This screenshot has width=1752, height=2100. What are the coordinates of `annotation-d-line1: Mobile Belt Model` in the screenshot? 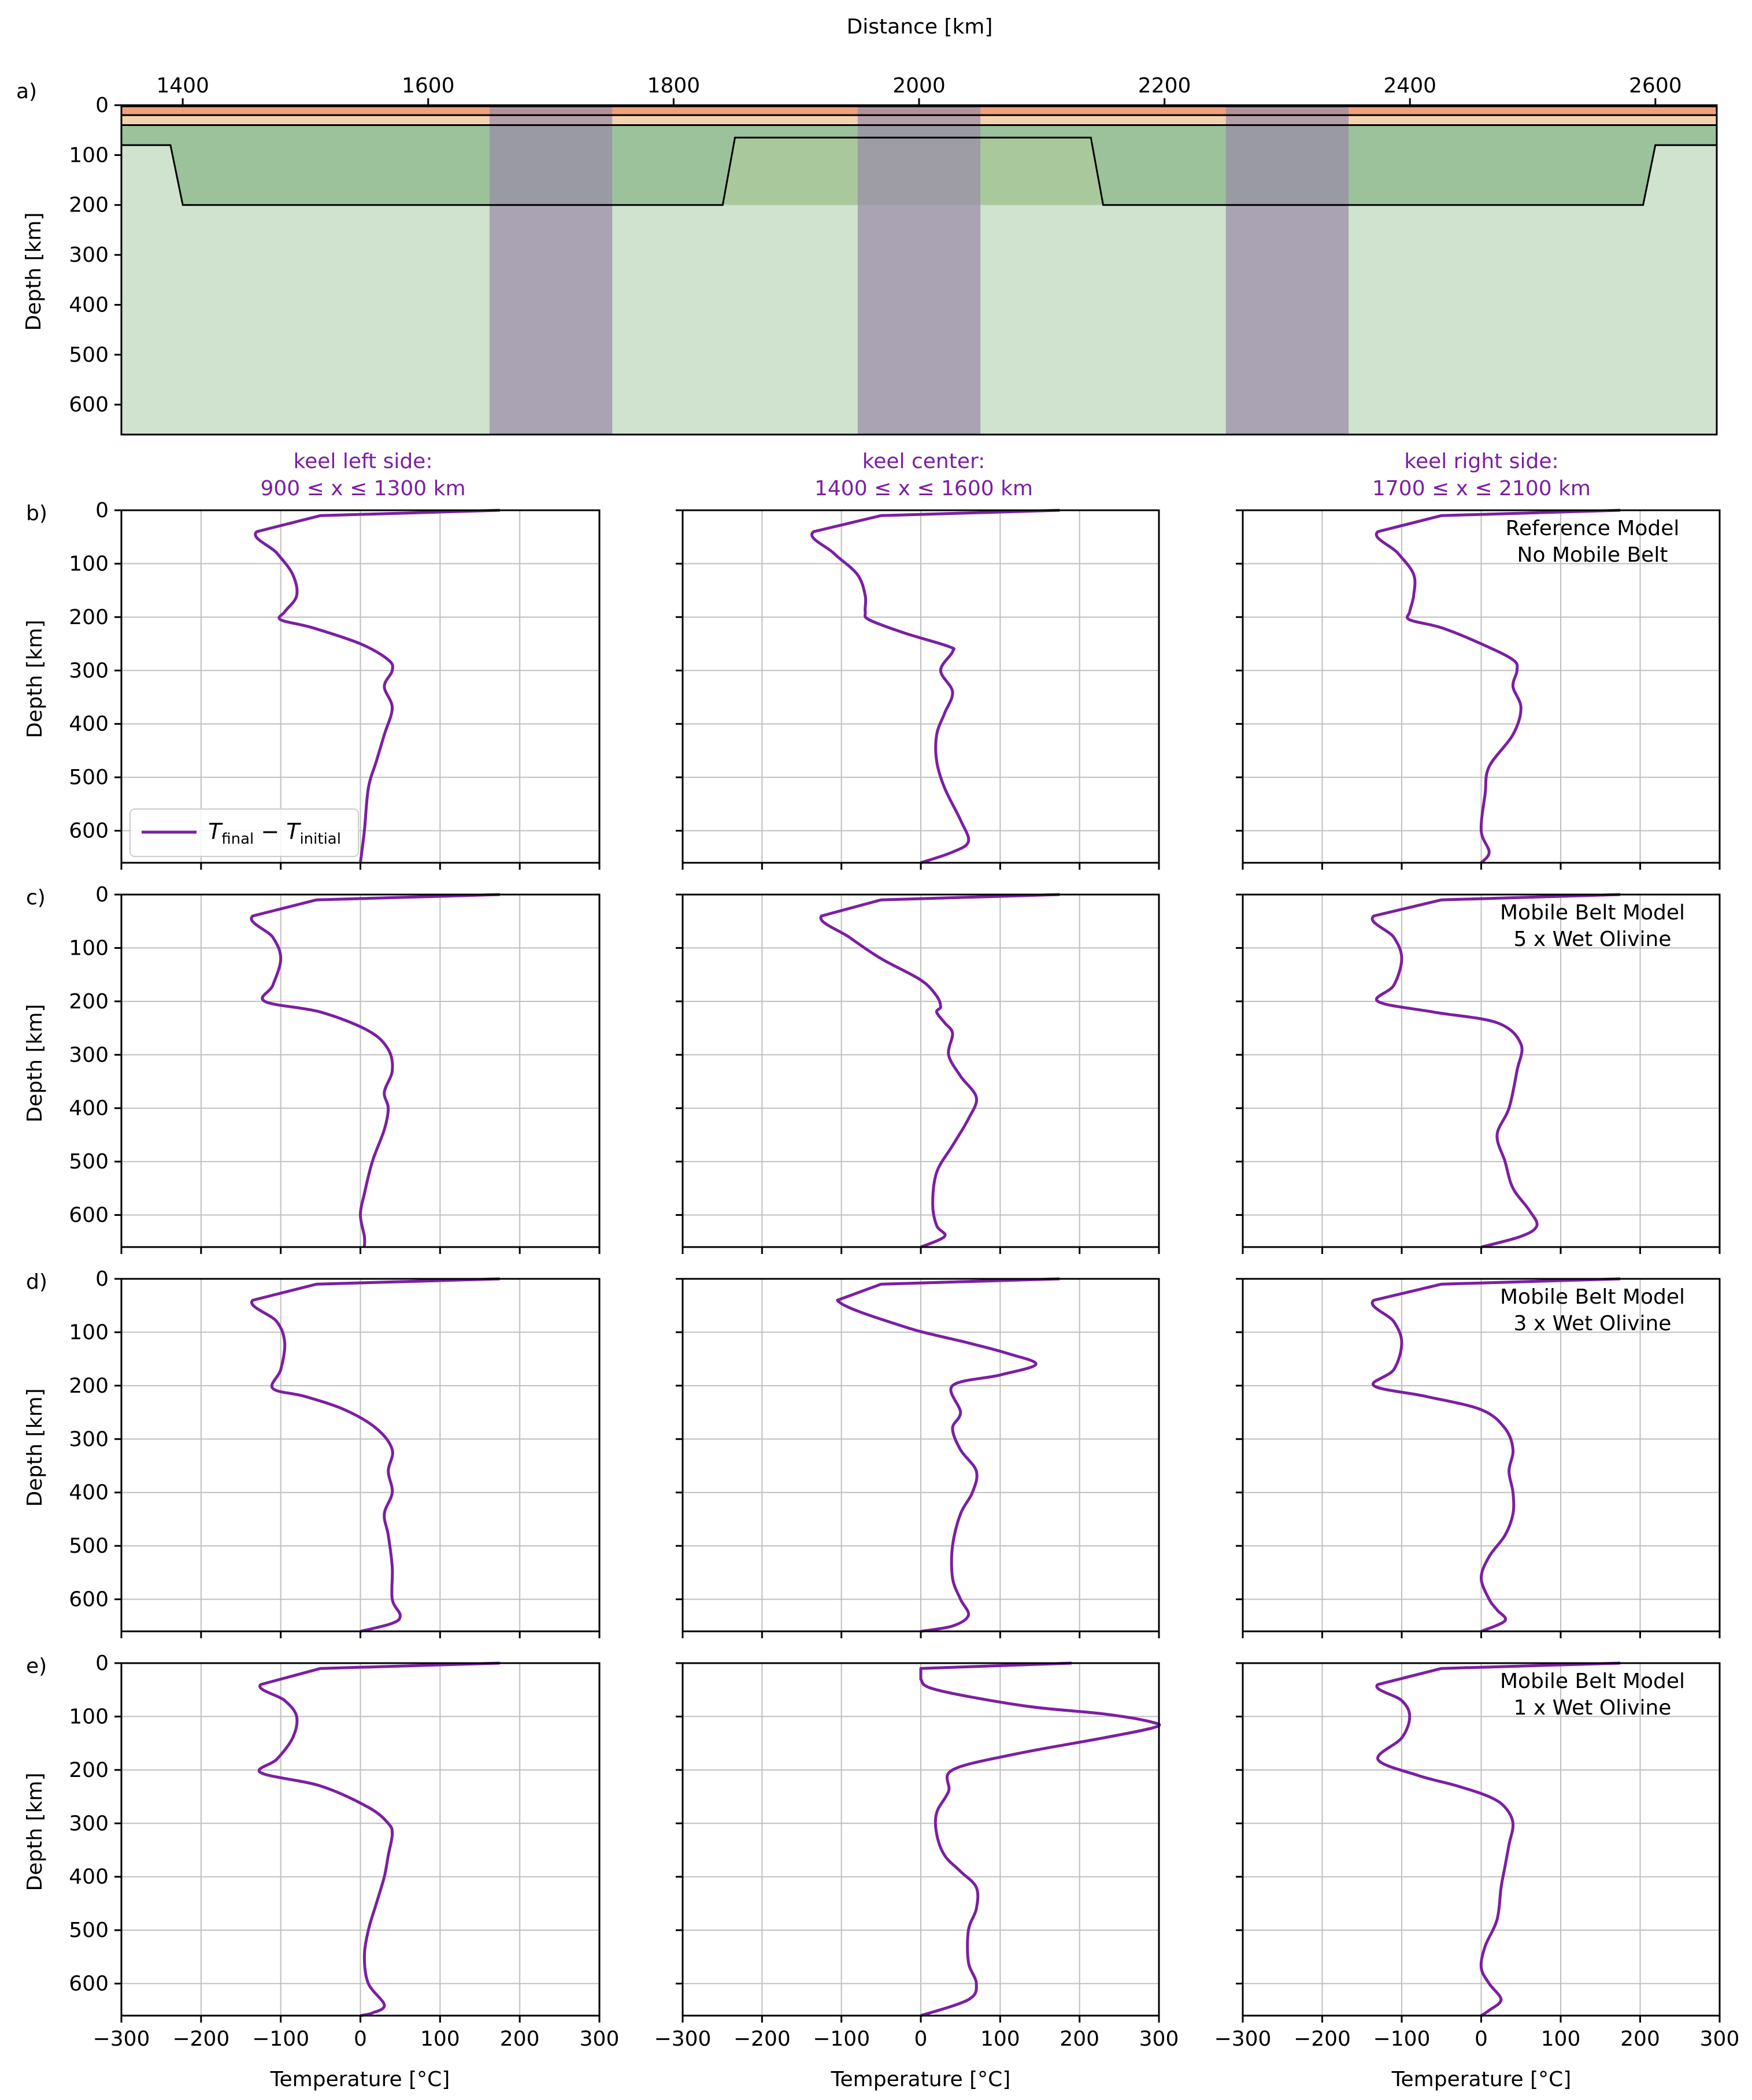 It's located at (1593, 1297).